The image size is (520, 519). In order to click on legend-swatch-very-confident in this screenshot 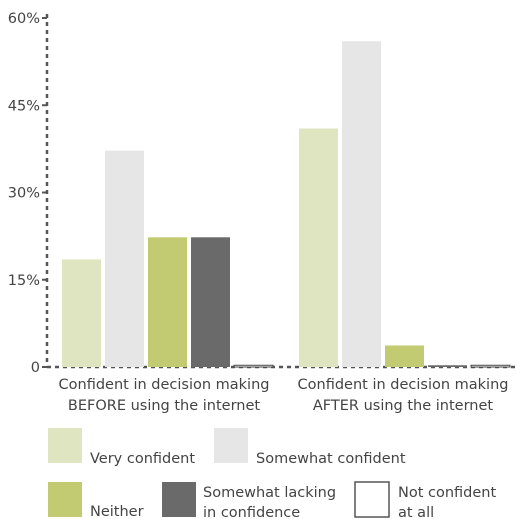, I will do `click(65, 445)`.